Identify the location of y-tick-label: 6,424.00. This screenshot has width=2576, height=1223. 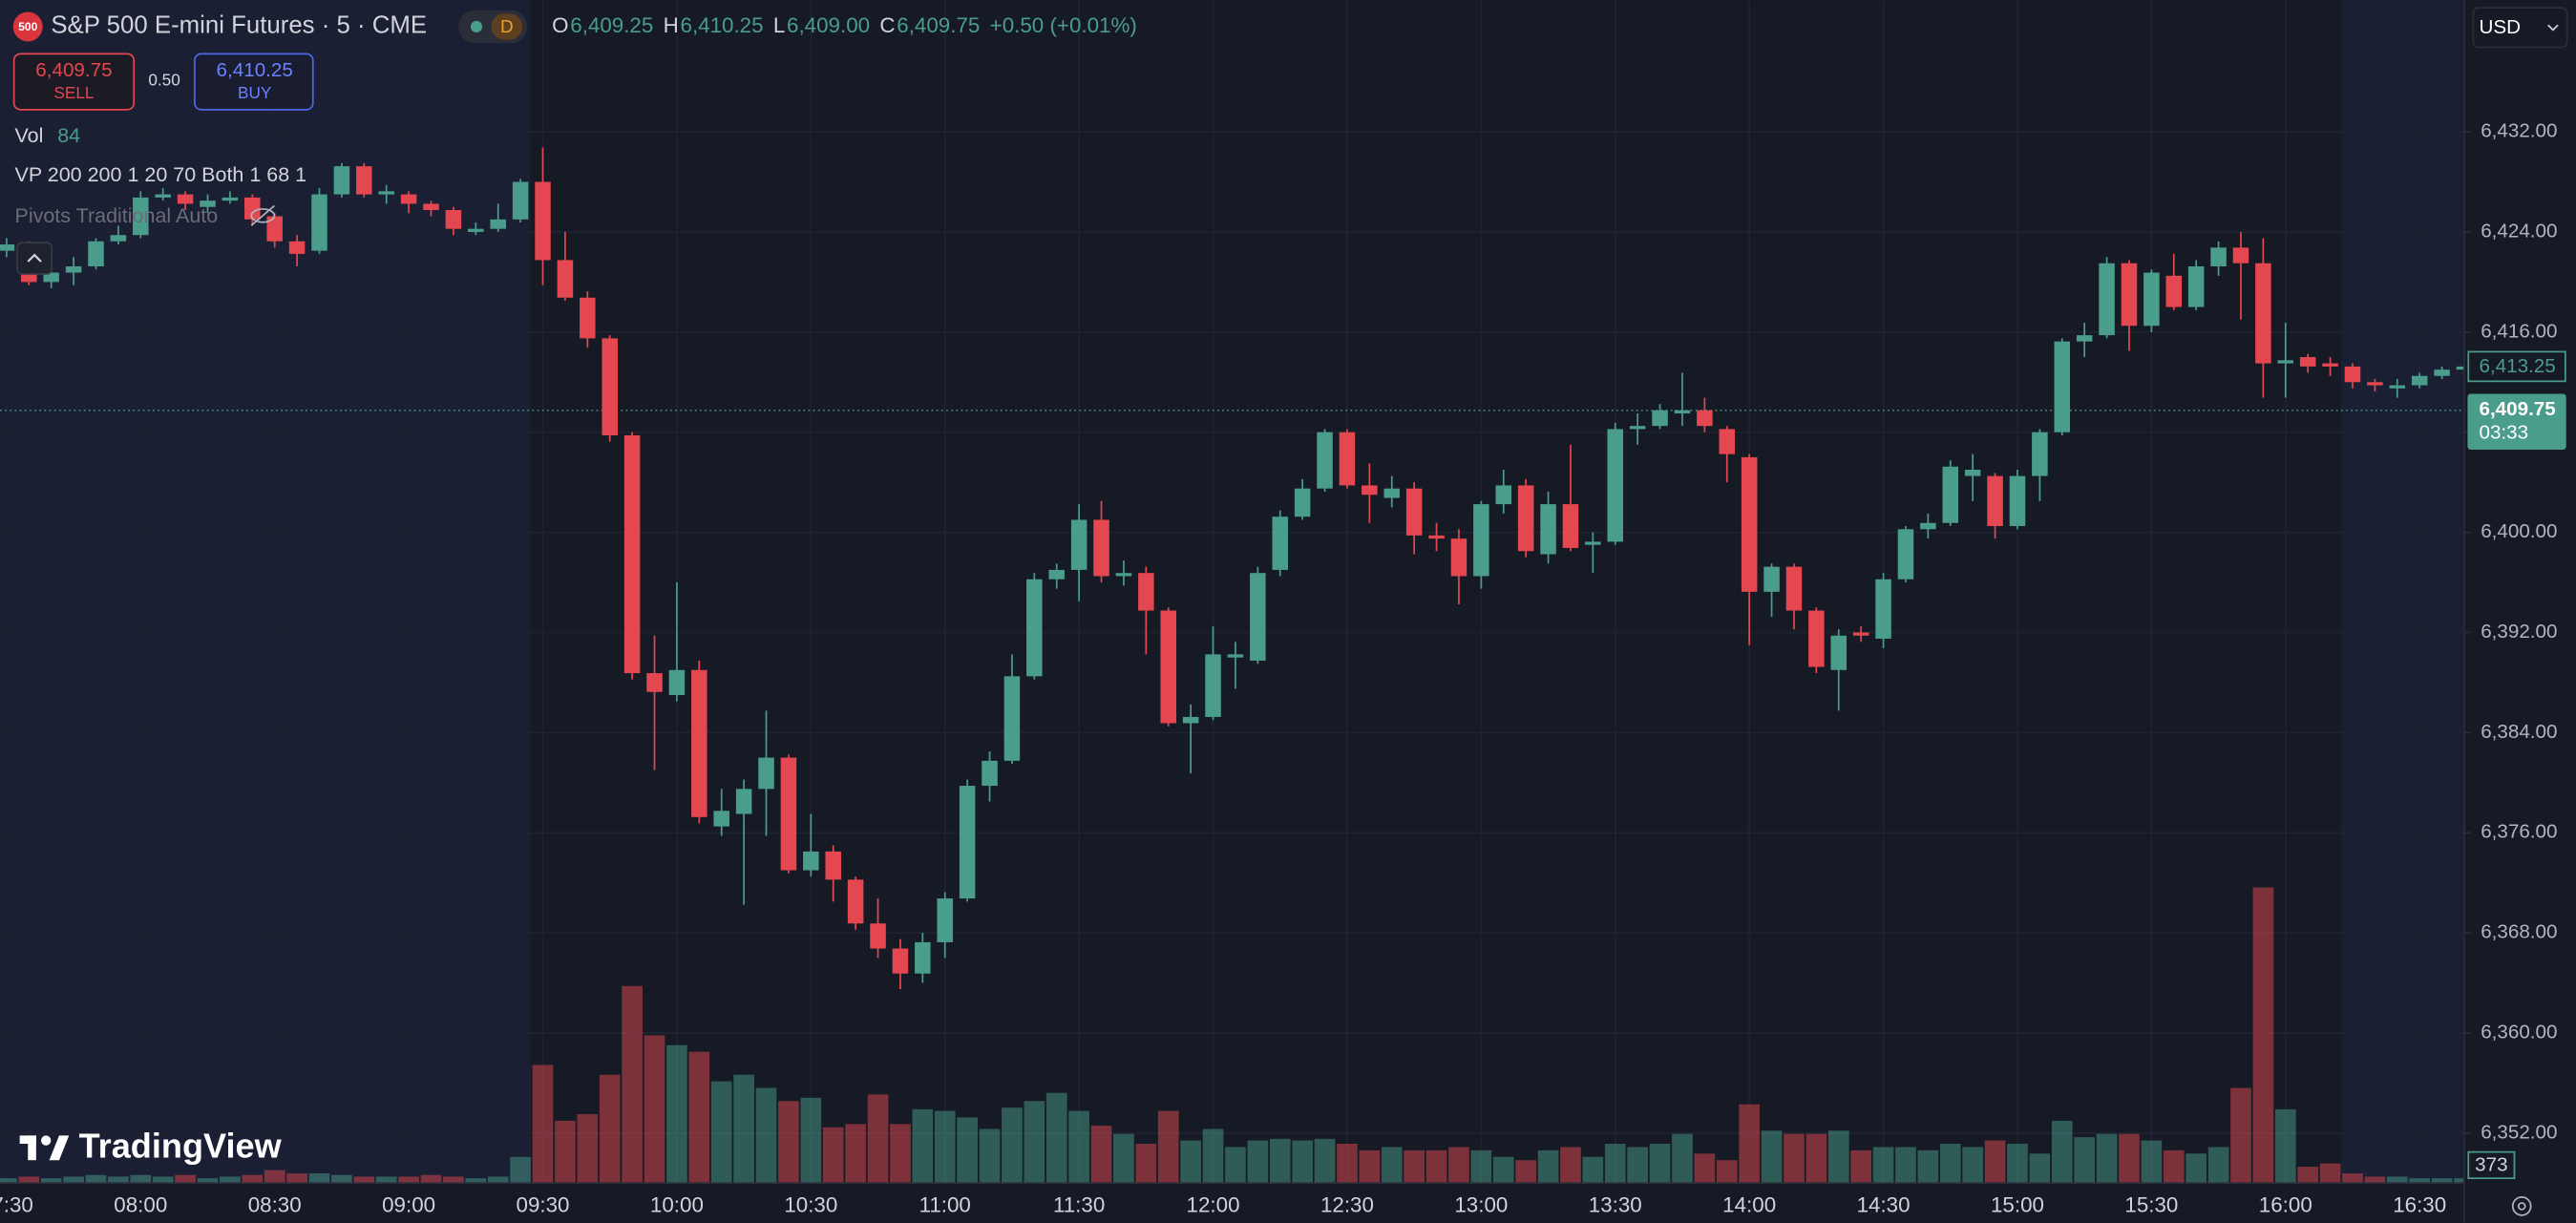
(2519, 231).